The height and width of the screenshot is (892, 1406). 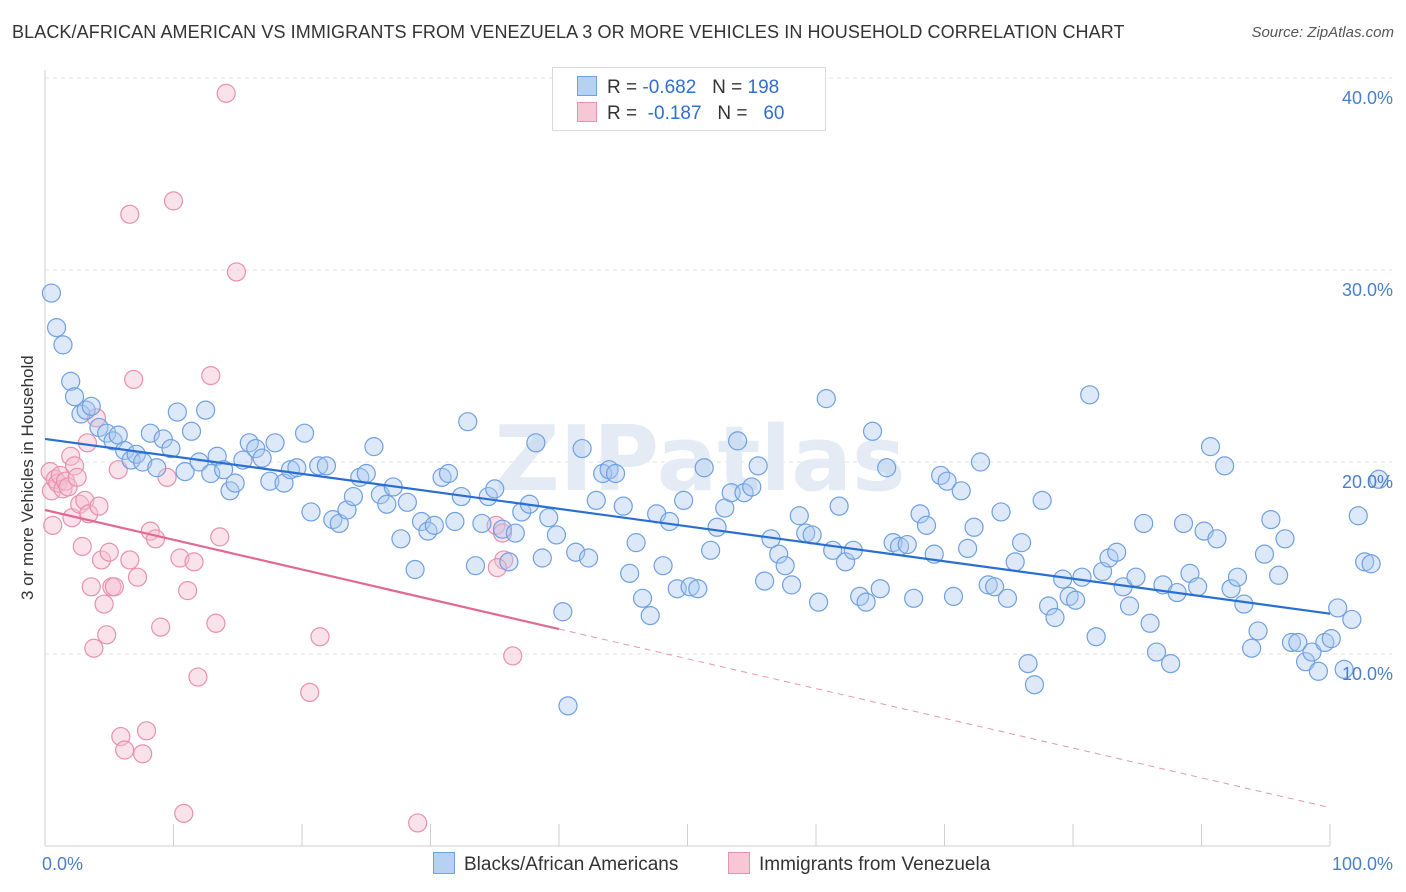 What do you see at coordinates (302, 569) in the screenshot?
I see `trend-line-venezuela` at bounding box center [302, 569].